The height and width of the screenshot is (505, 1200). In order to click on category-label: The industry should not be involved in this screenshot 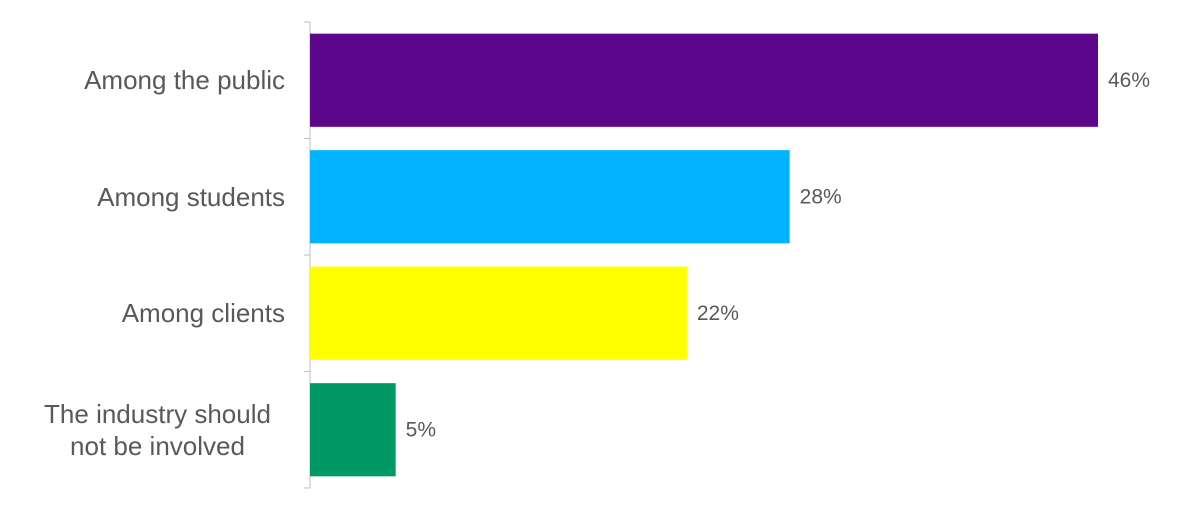, I will do `click(157, 429)`.